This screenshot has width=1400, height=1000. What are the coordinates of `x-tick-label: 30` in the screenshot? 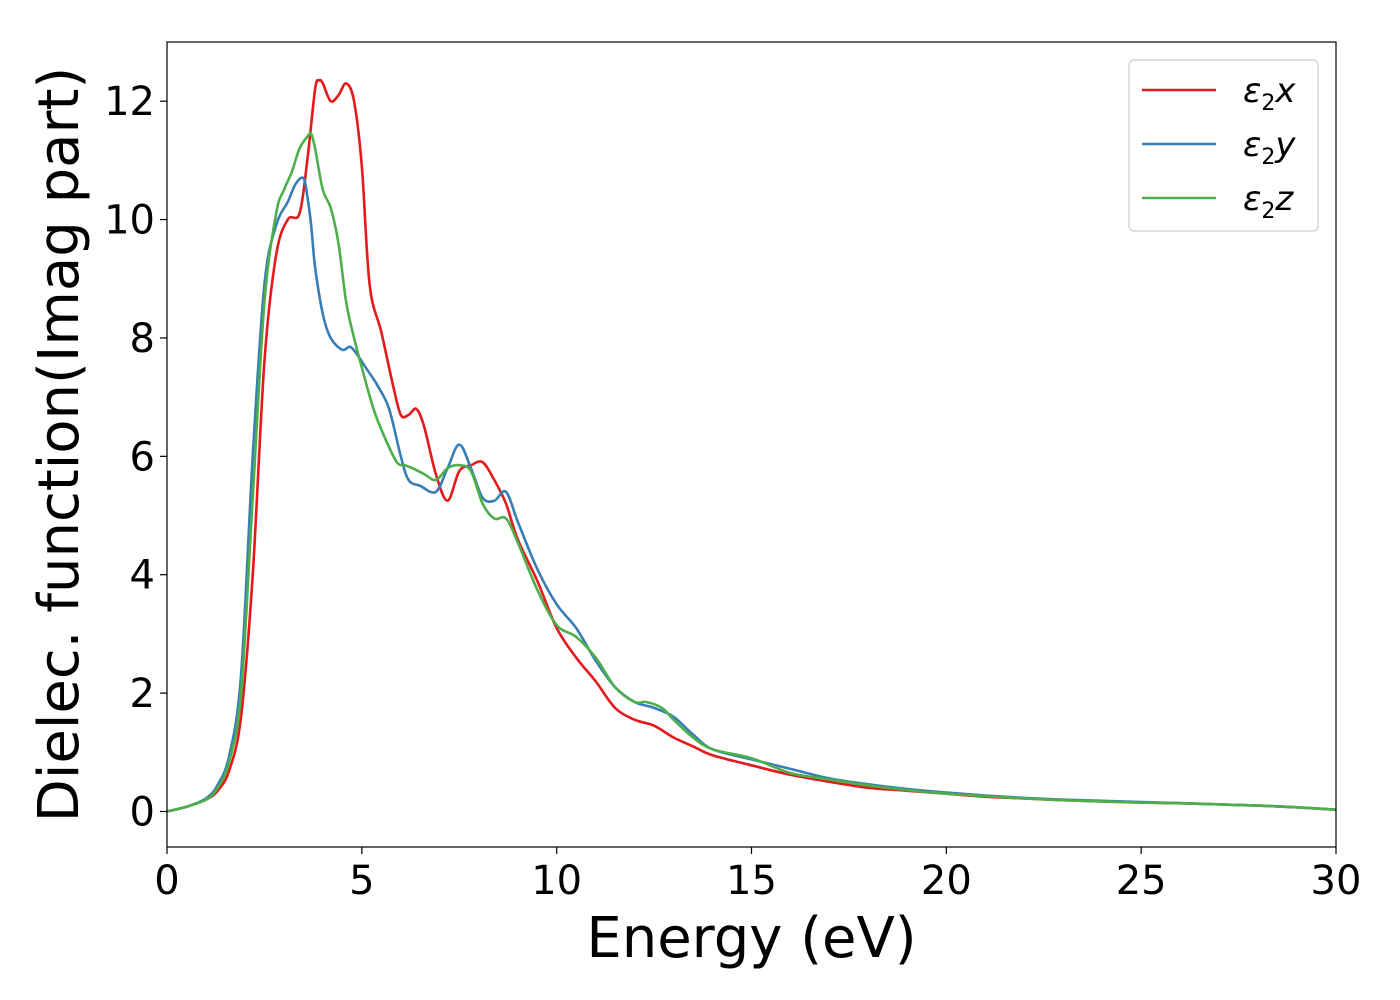 It's located at (1336, 881).